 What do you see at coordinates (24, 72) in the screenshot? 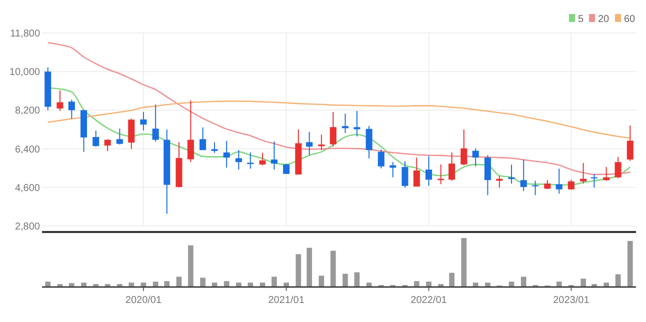
I see `y-tick-label: 10,000` at bounding box center [24, 72].